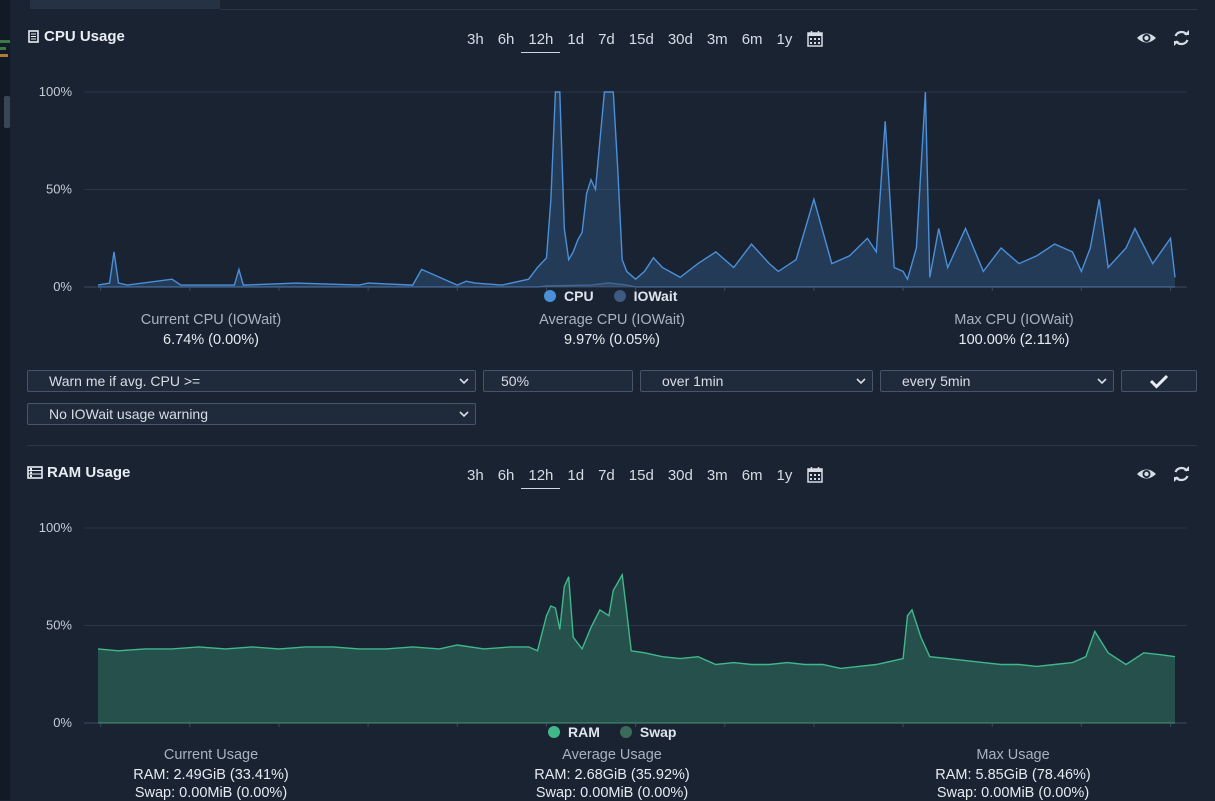  Describe the element at coordinates (554, 732) in the screenshot. I see `ram-legend-swatch` at that location.